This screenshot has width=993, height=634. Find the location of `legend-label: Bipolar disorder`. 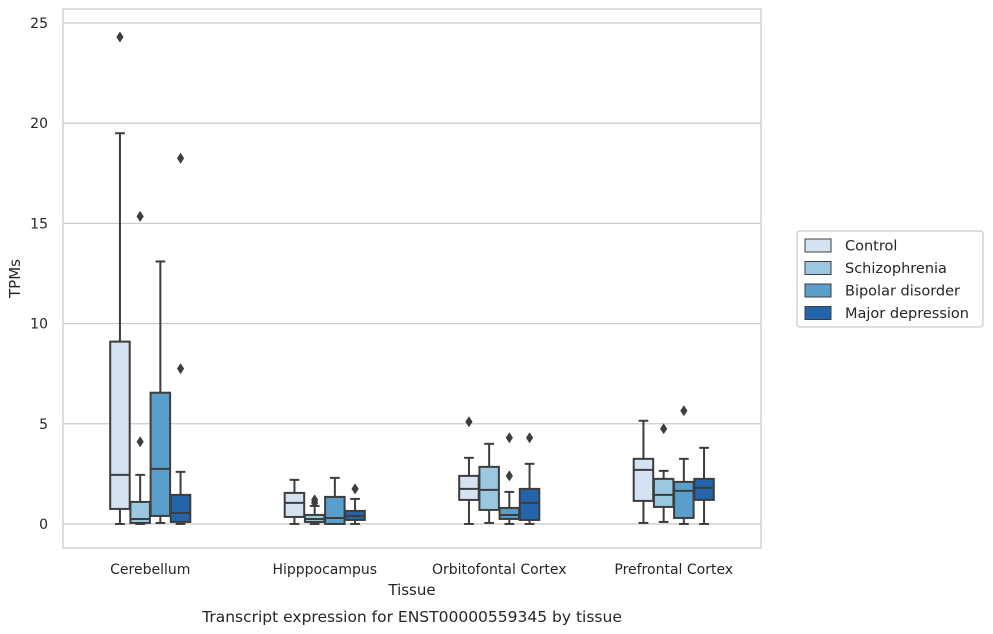

legend-label: Bipolar disorder is located at coordinates (902, 292).